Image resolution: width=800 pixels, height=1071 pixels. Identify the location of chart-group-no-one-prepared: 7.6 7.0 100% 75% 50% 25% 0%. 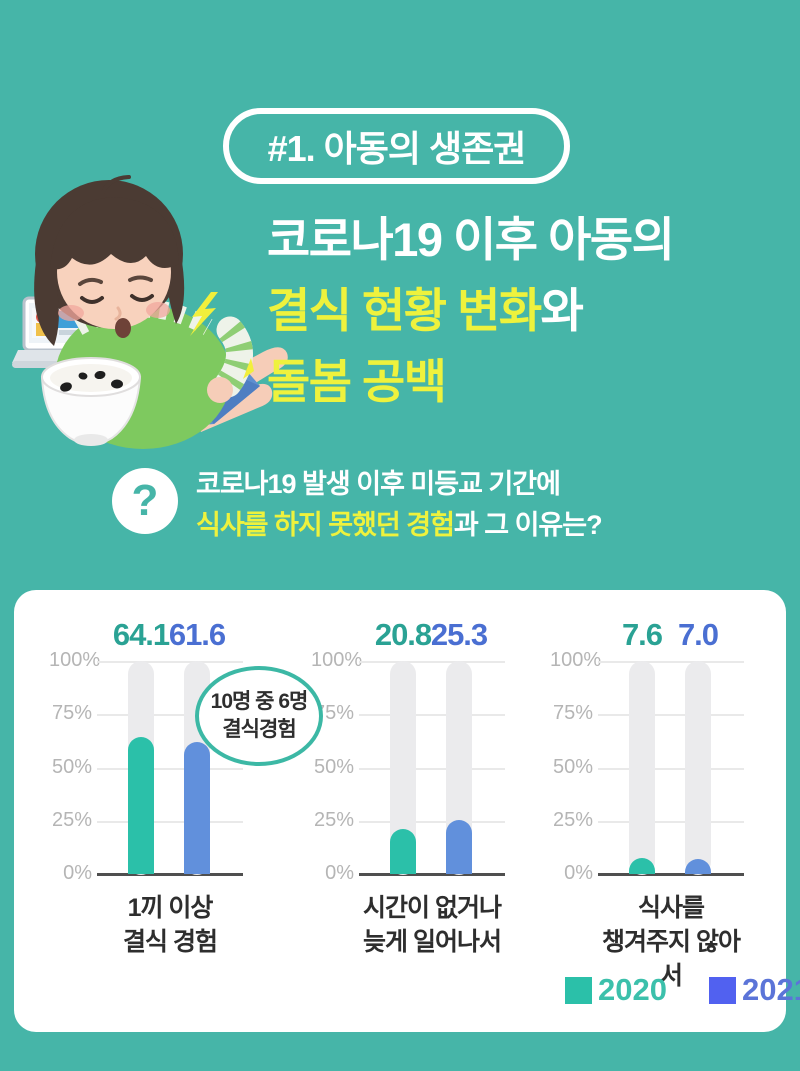
(650, 799).